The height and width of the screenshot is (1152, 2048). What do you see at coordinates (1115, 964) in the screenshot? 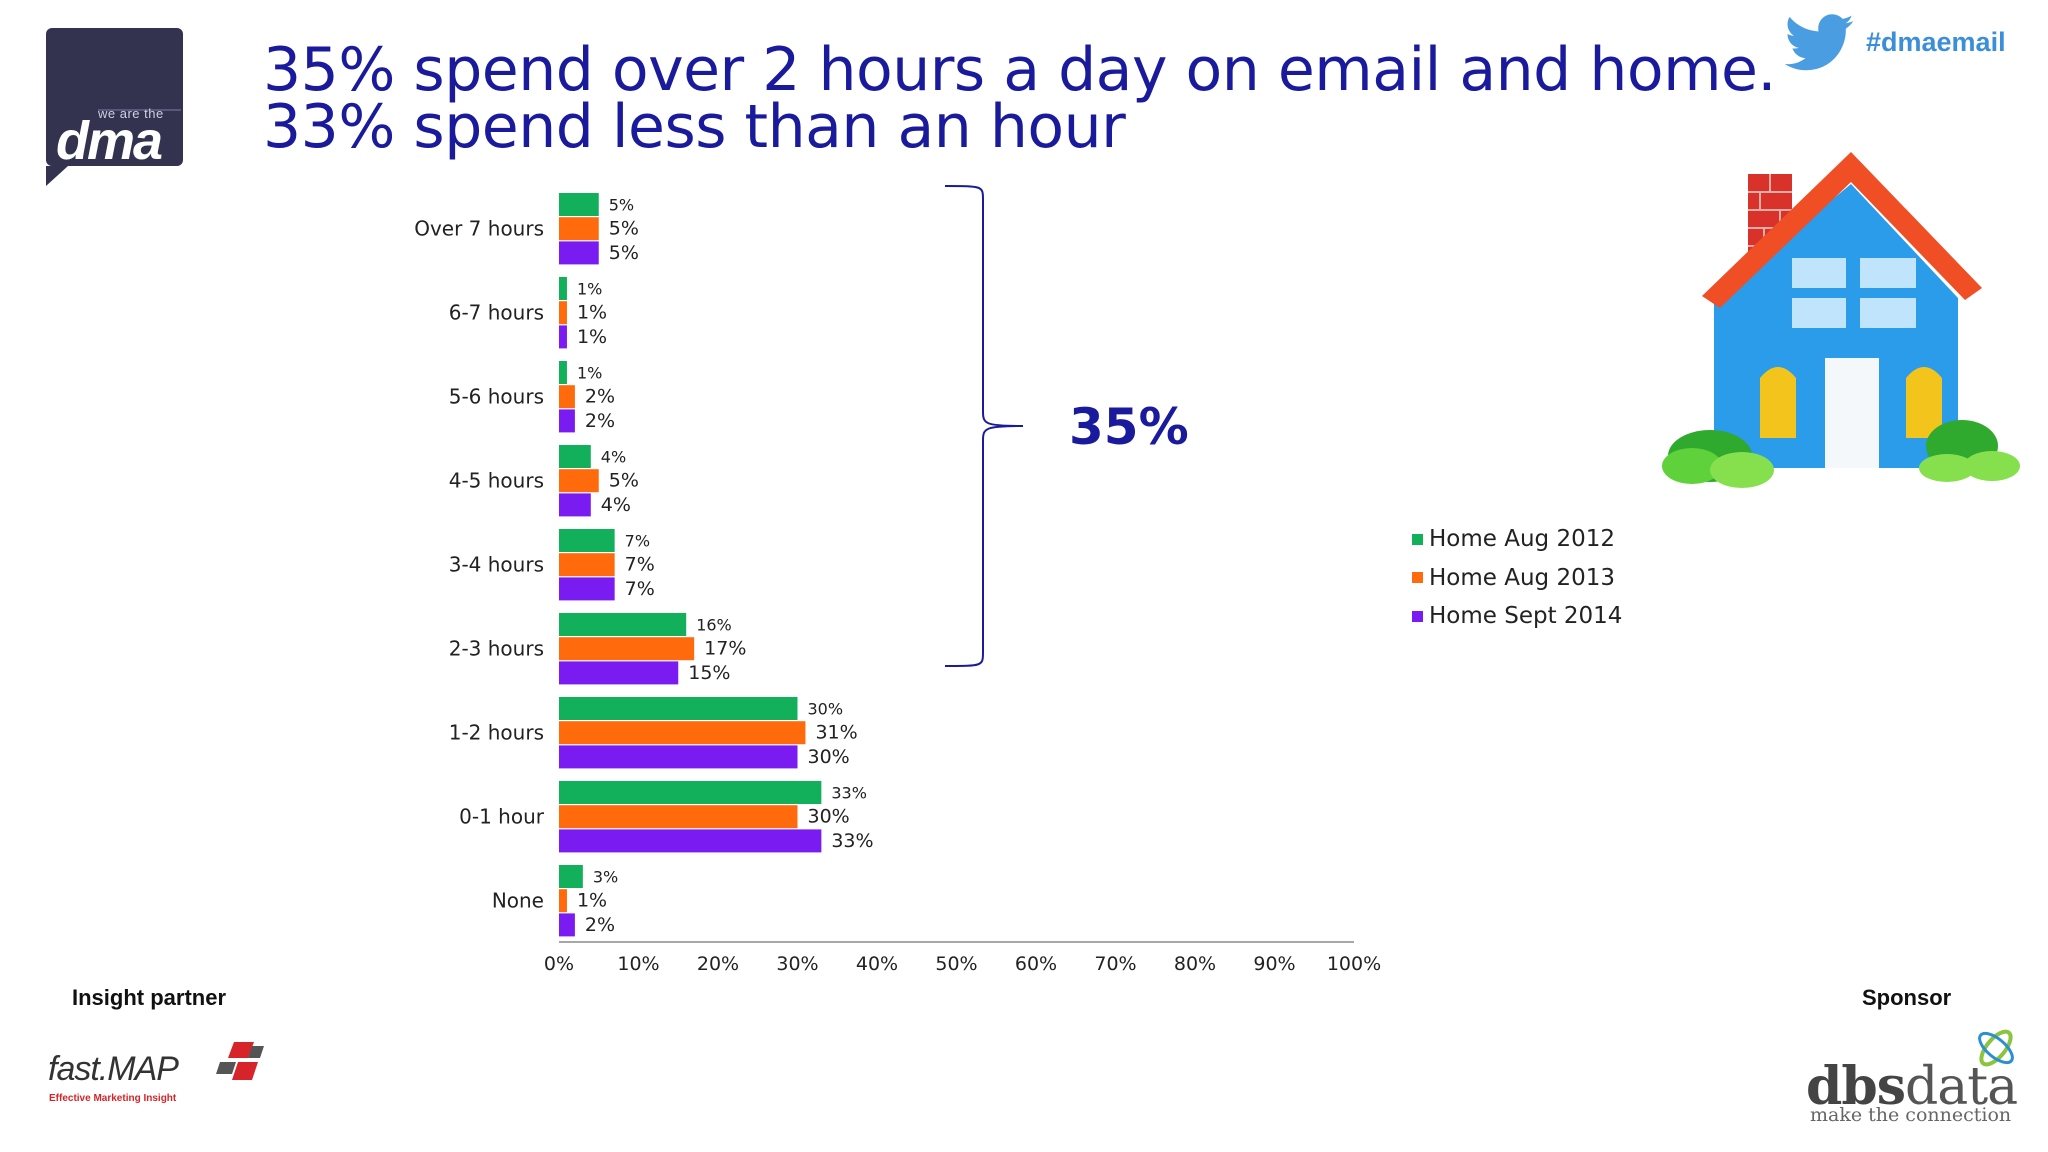
I see `x-tick-label: 70%` at bounding box center [1115, 964].